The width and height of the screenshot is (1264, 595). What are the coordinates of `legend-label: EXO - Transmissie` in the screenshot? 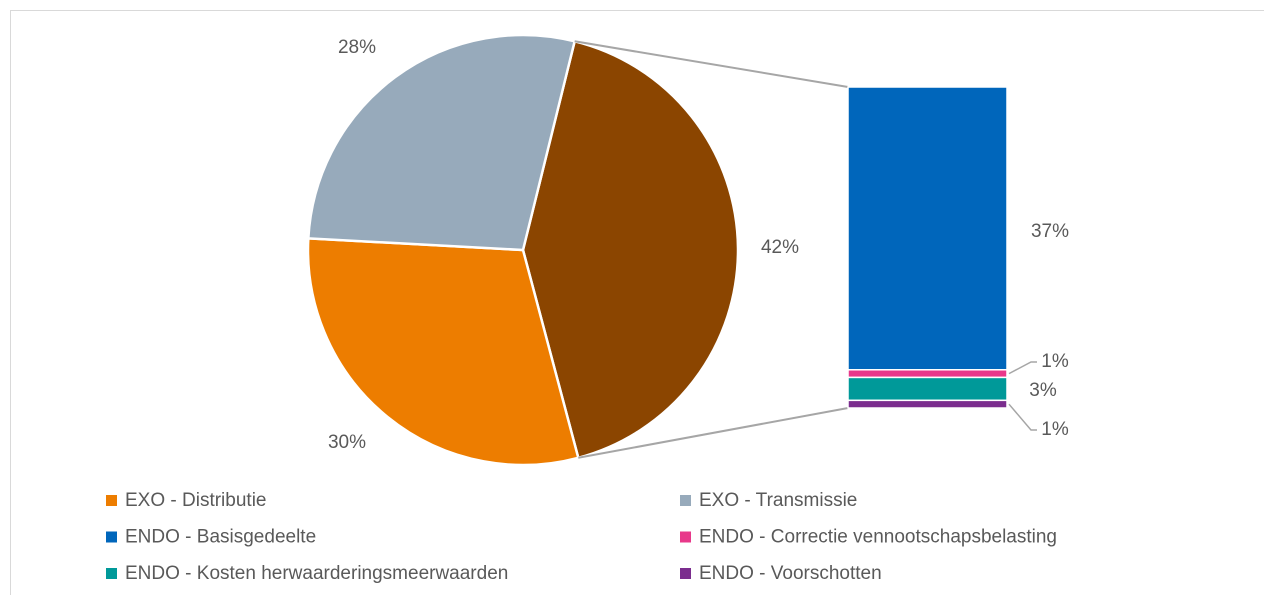 It's located at (778, 500).